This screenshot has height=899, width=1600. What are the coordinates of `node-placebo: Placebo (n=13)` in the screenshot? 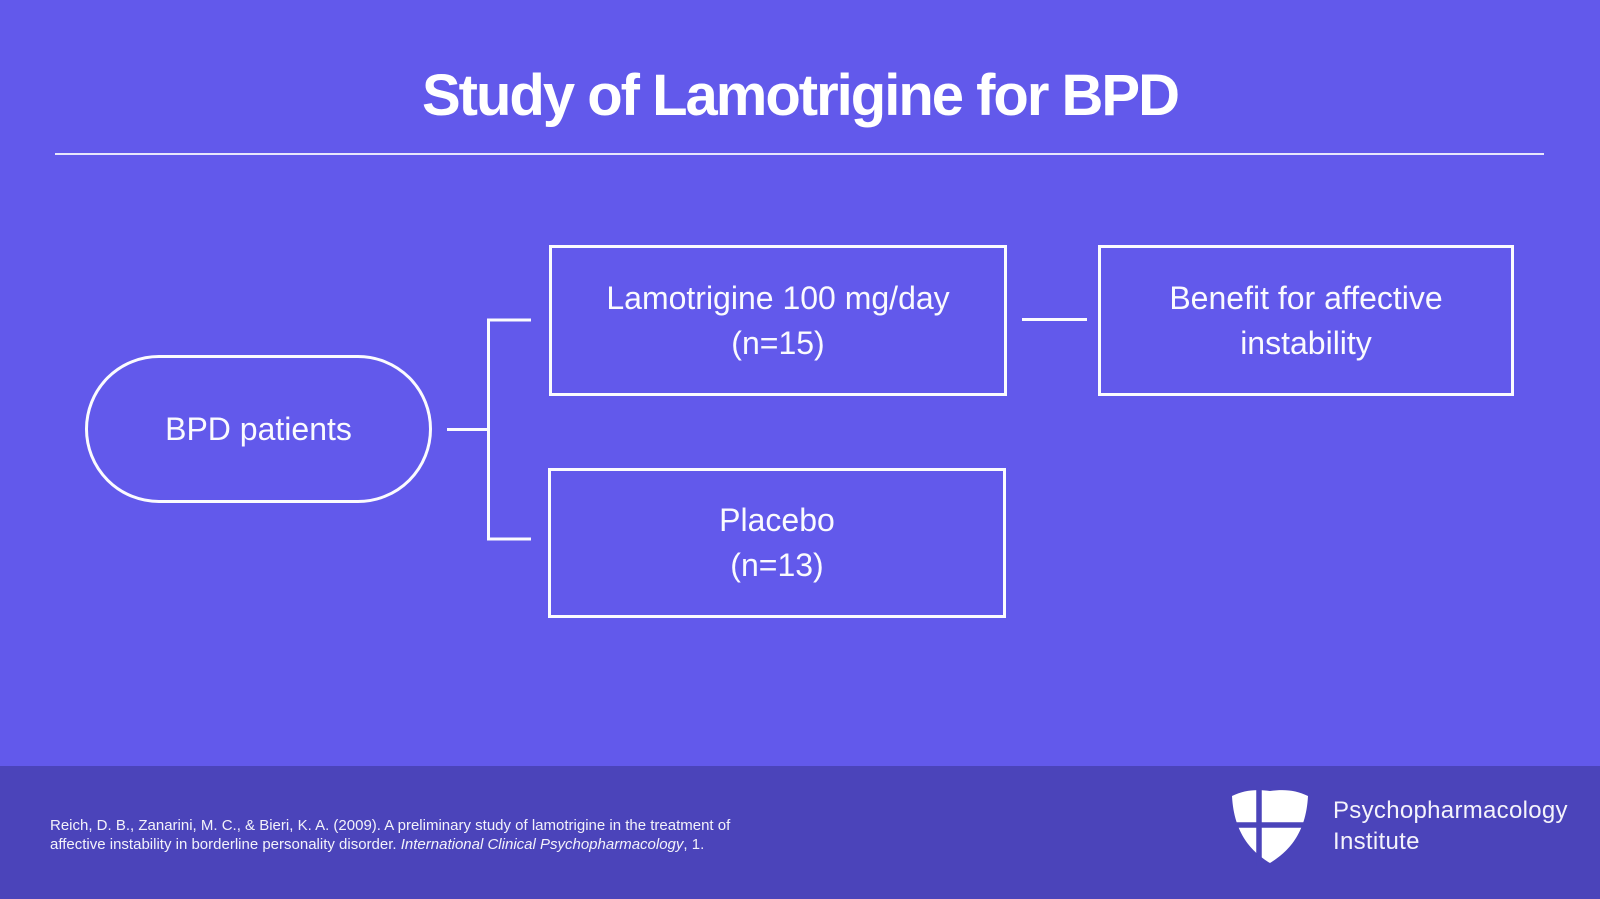 It's located at (777, 543).